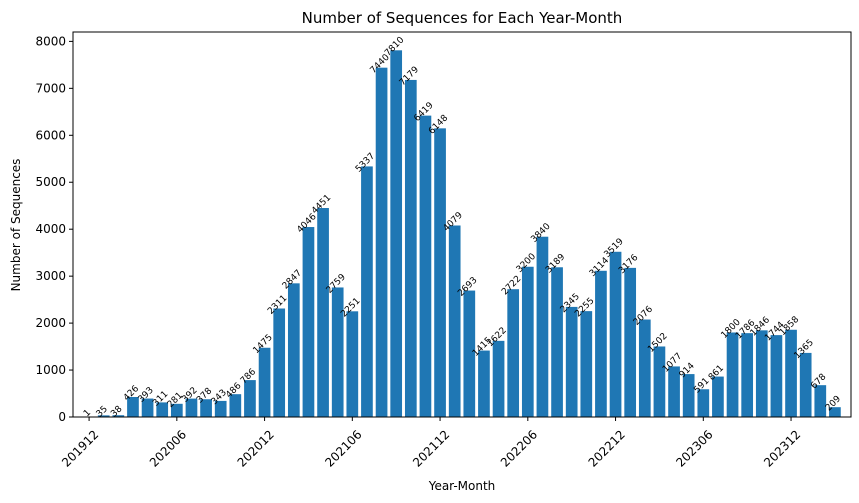 This screenshot has height=503, width=859. Describe the element at coordinates (431, 448) in the screenshot. I see `x-tick-label: 202112` at that location.